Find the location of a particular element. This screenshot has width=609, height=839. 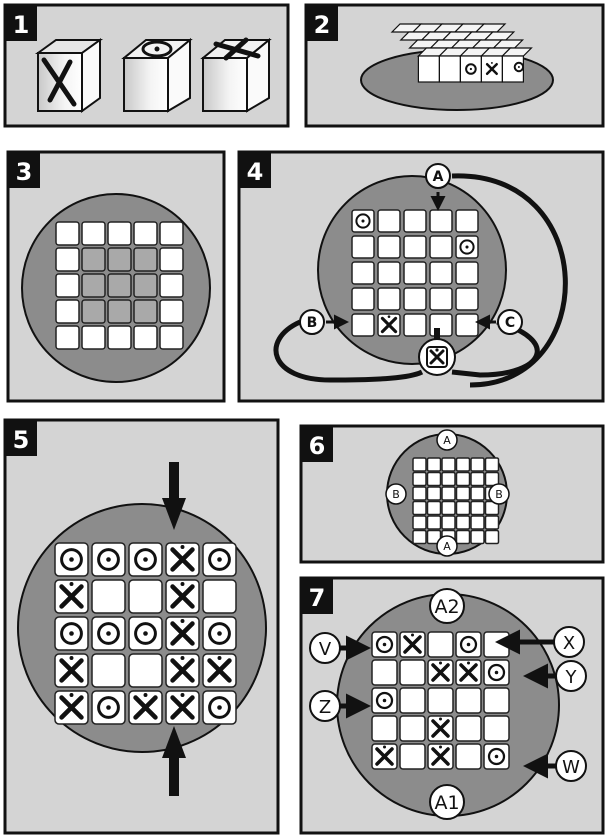

loop-path-a is located at coordinates (509, 280).